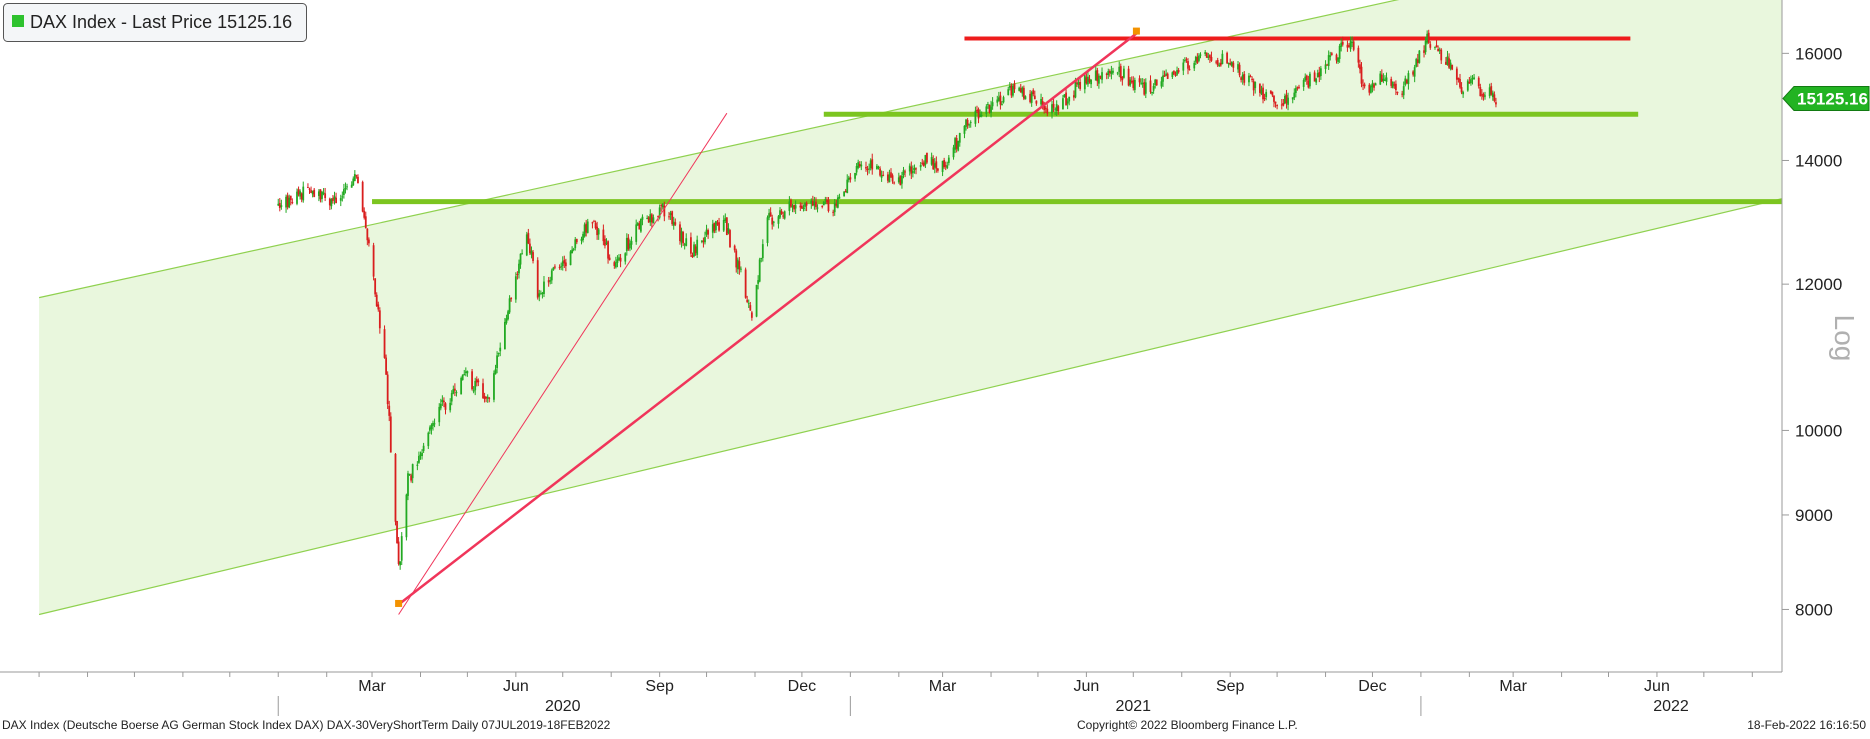 The height and width of the screenshot is (739, 1870). What do you see at coordinates (563, 706) in the screenshot?
I see `x-year-label: 2020` at bounding box center [563, 706].